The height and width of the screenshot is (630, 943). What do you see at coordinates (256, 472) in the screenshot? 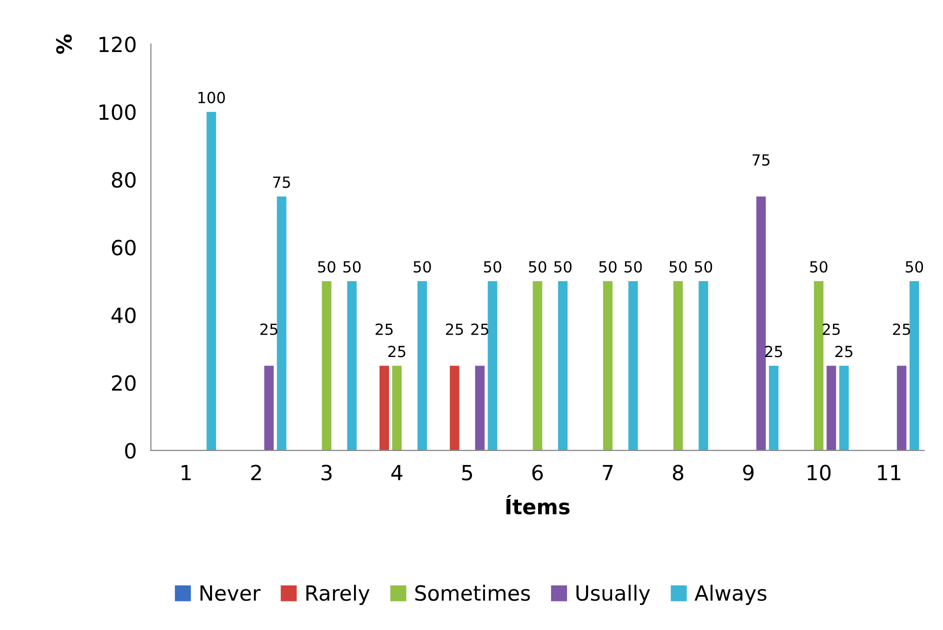
I see `x-tick-label: 2` at bounding box center [256, 472].